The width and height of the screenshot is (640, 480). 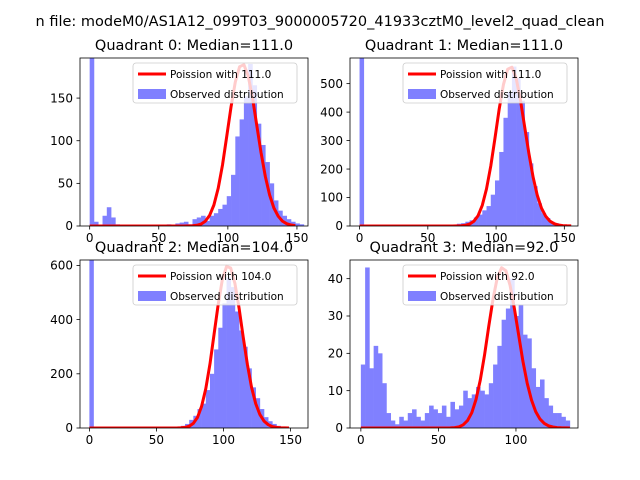 What do you see at coordinates (464, 248) in the screenshot?
I see `panel-title: Quadrant 3: Median=92.0` at bounding box center [464, 248].